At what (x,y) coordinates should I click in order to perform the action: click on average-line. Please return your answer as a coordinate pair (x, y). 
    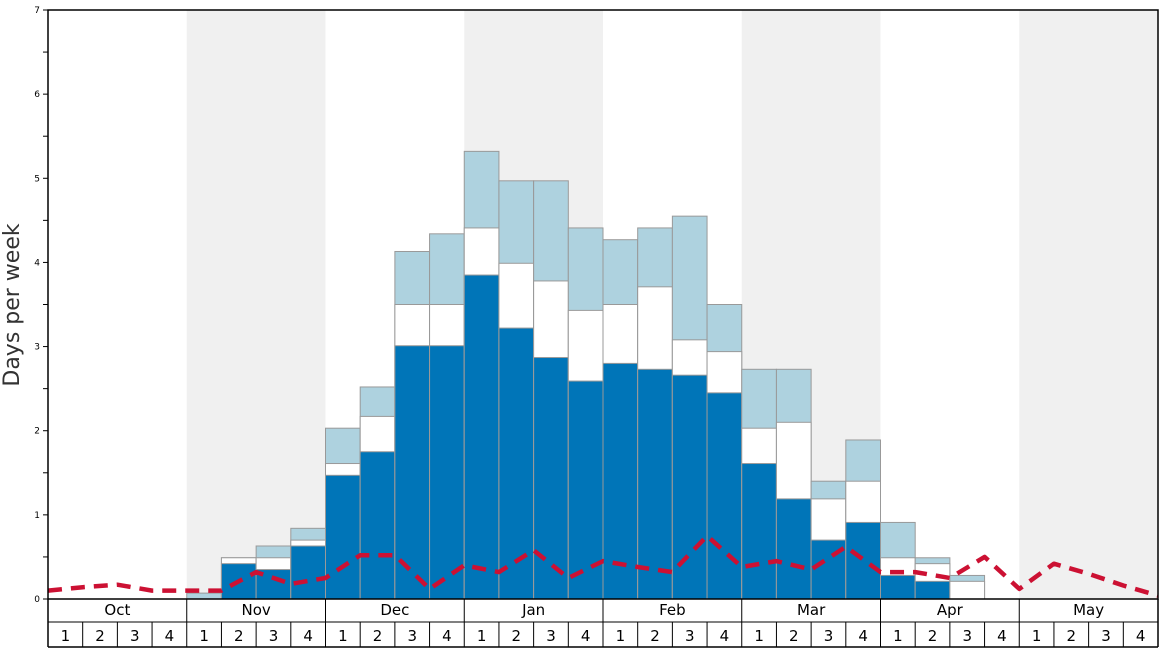
    Looking at the image, I should click on (603, 565).